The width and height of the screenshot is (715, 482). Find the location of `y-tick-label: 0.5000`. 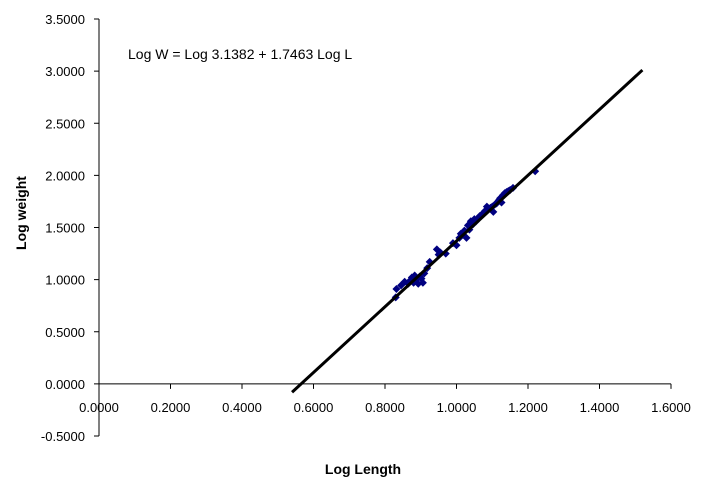

y-tick-label: 0.5000 is located at coordinates (65, 332).